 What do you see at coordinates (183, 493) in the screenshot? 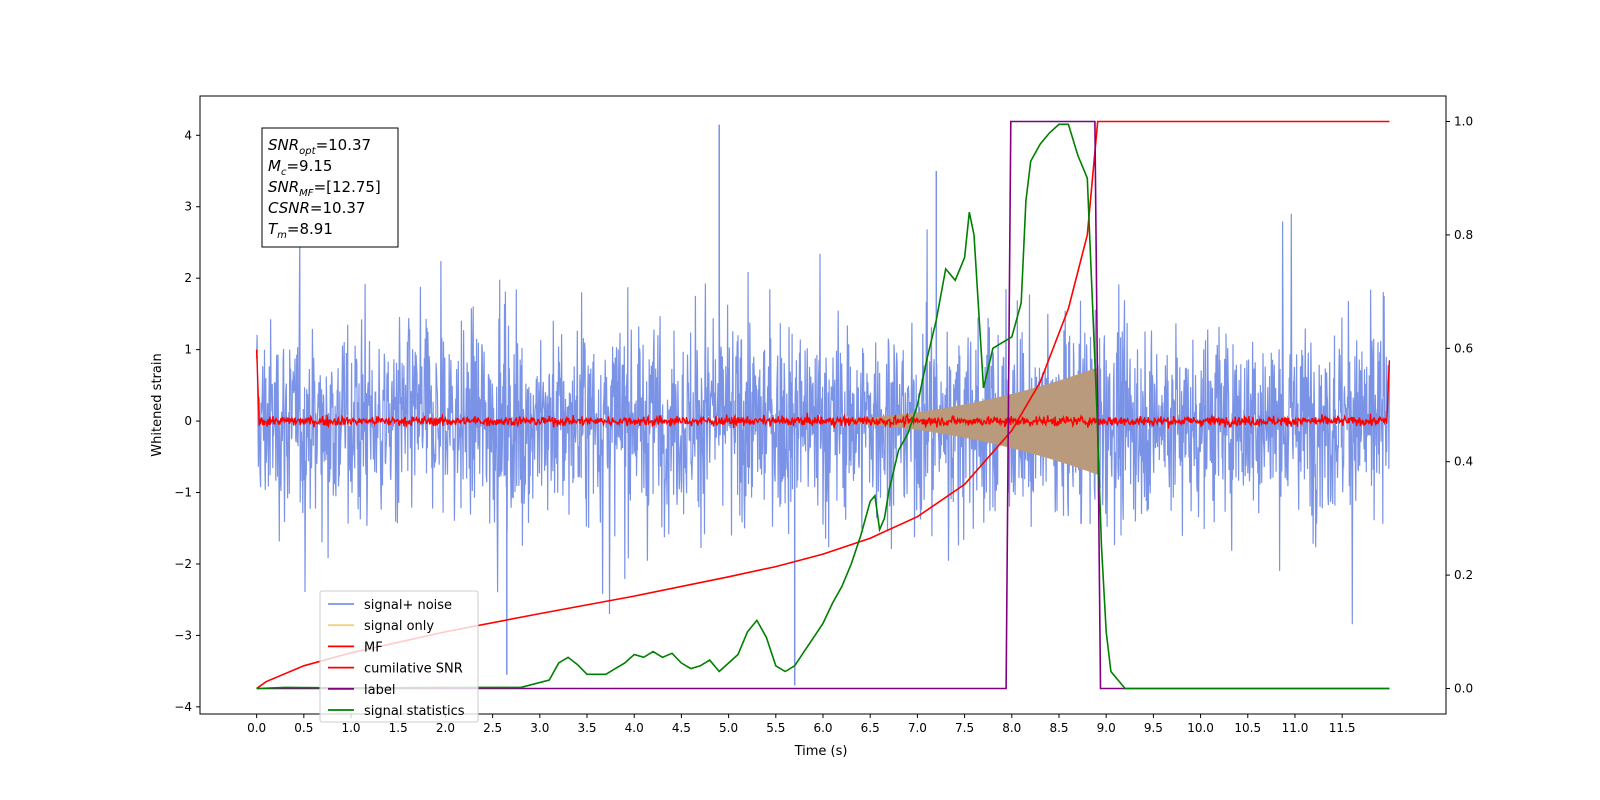
I see `y-tick-label: −1` at bounding box center [183, 493].